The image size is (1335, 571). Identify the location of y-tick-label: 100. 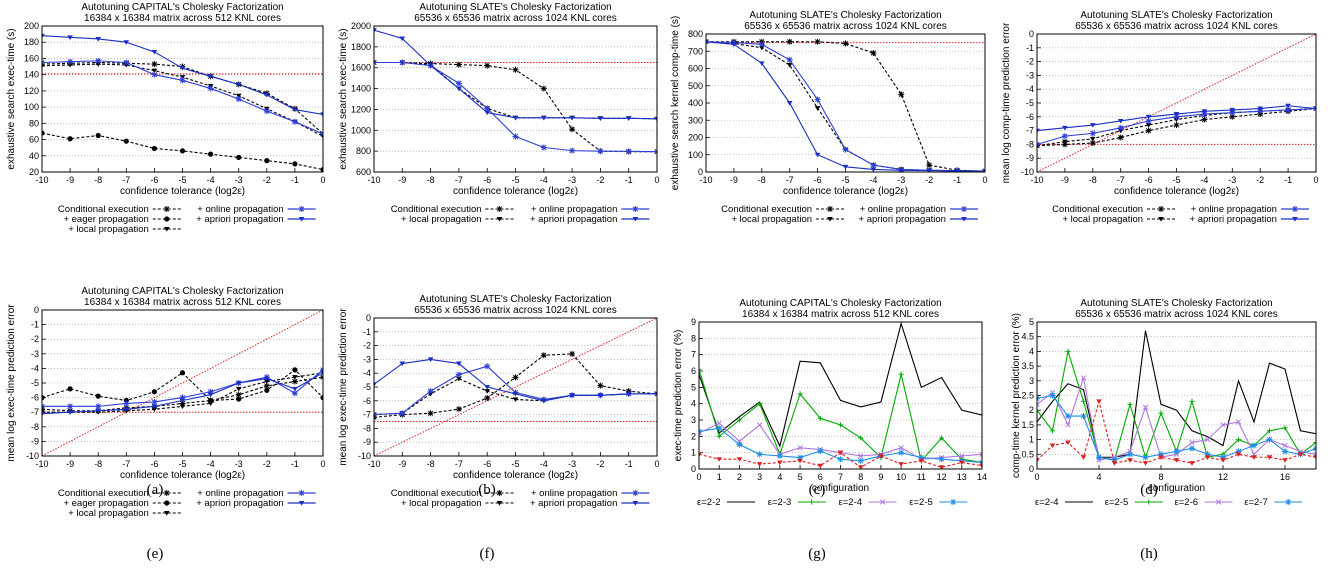
(31, 107).